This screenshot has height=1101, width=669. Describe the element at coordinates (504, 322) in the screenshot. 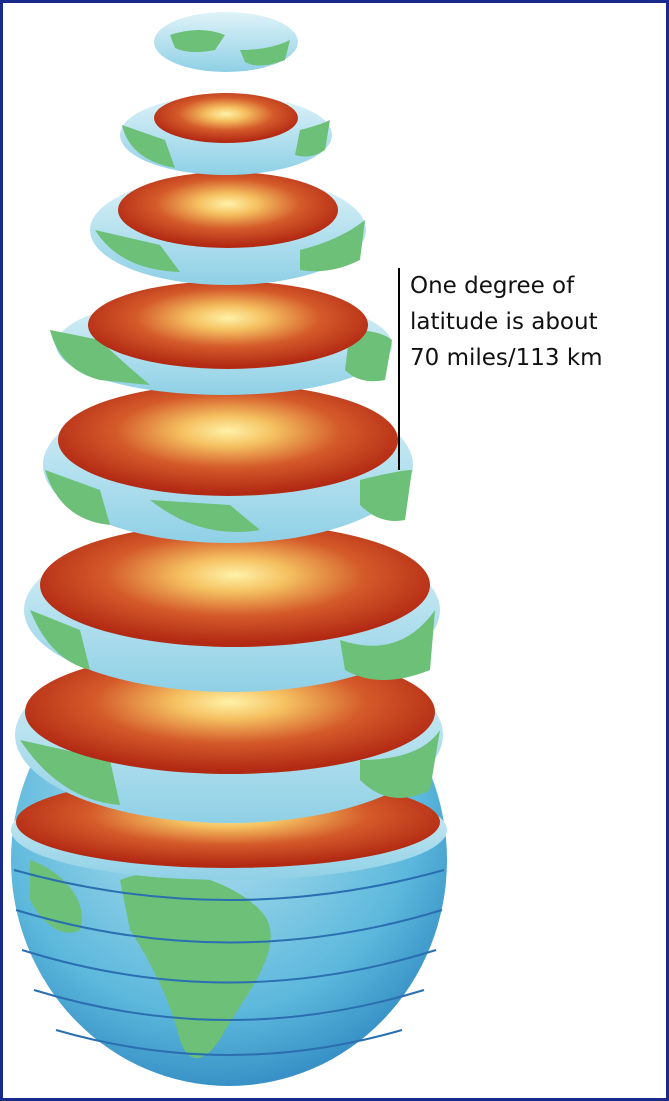

I see `annotation-text: latitude is about` at that location.